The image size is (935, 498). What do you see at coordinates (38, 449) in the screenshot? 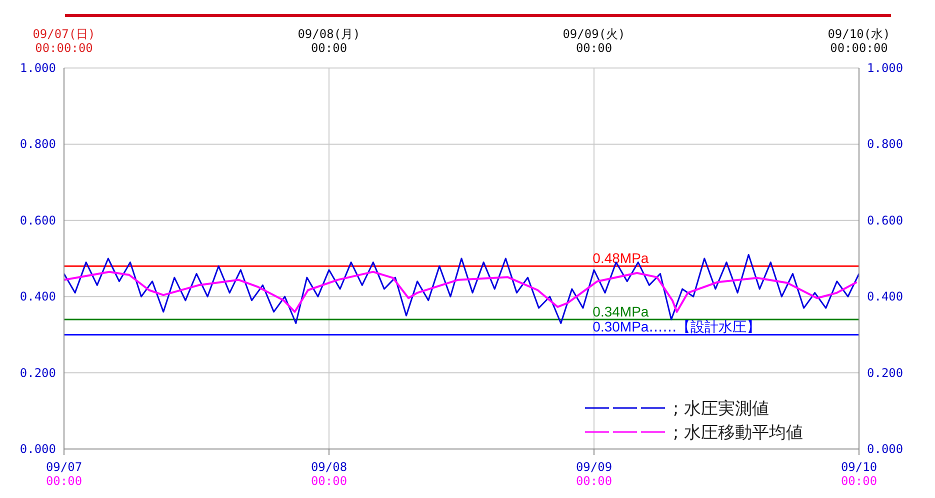
I see `y-tick-label: 0.000` at bounding box center [38, 449].